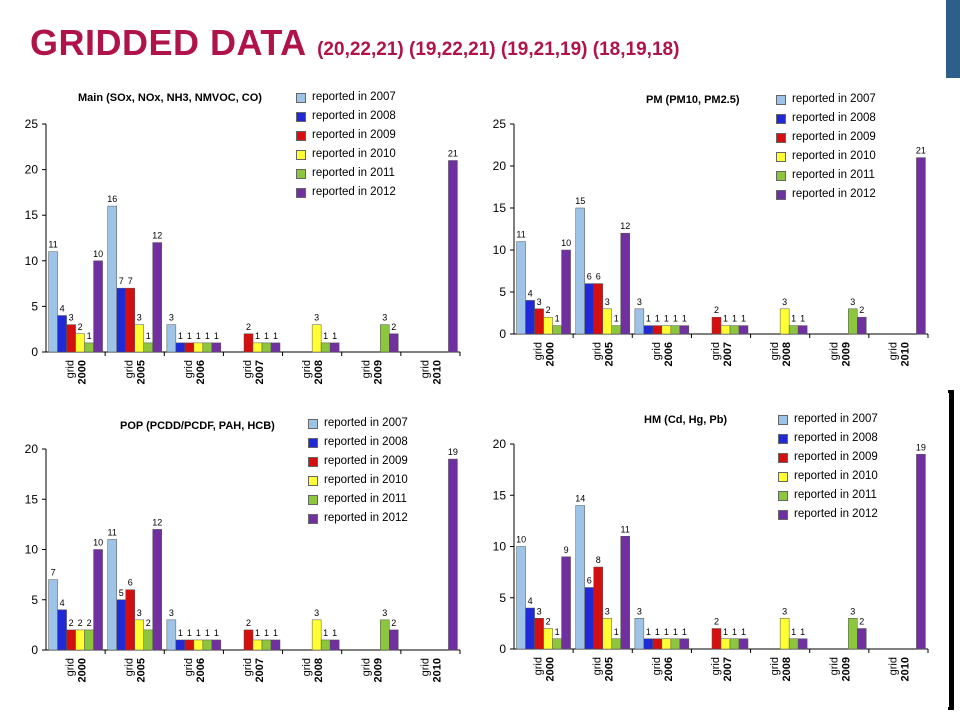 Image resolution: width=960 pixels, height=720 pixels. What do you see at coordinates (32, 449) in the screenshot?
I see `y-tick-label: 20` at bounding box center [32, 449].